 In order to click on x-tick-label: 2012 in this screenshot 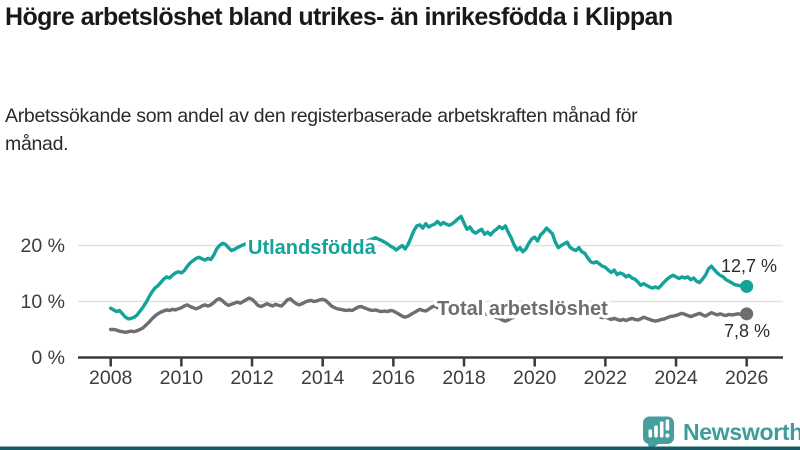, I will do `click(251, 378)`.